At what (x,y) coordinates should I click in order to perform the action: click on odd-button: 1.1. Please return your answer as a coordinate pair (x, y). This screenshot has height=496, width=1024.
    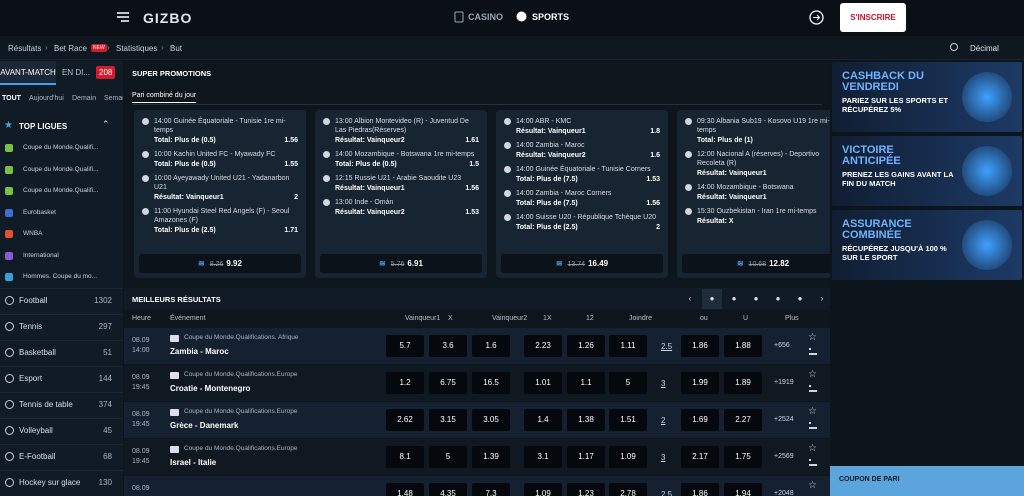
    Looking at the image, I should click on (586, 383).